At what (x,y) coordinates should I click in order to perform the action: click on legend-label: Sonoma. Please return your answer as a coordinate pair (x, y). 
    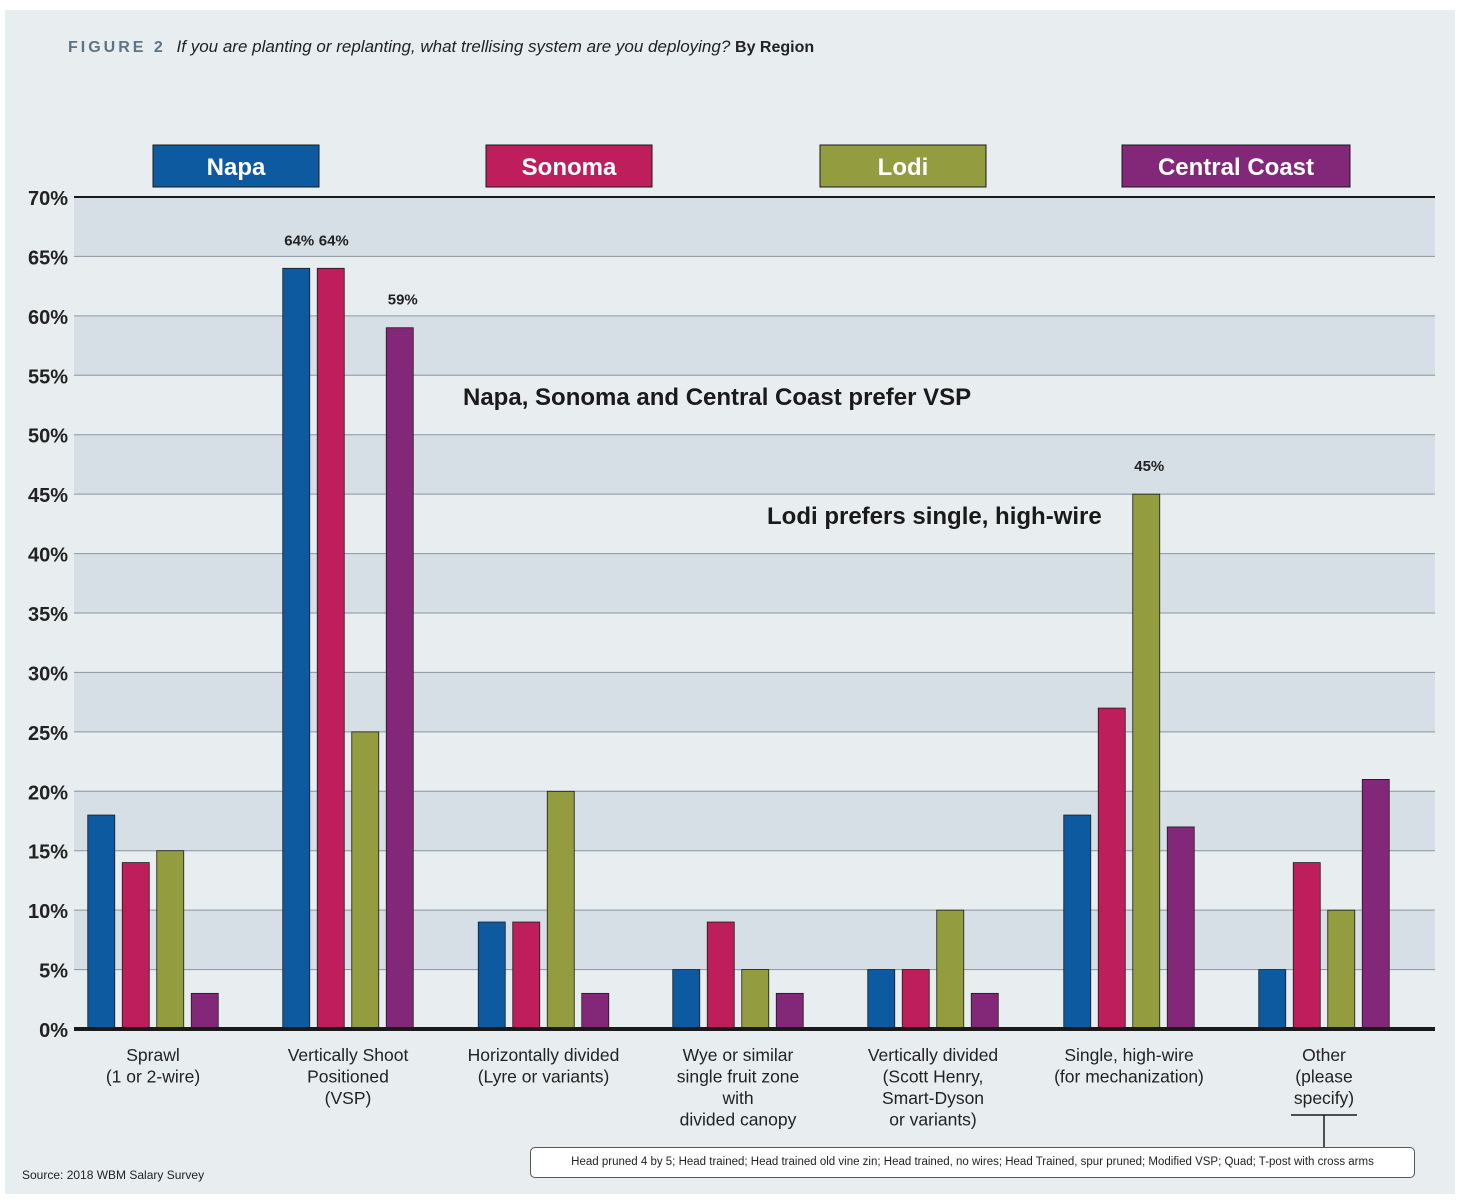
    Looking at the image, I should click on (569, 167).